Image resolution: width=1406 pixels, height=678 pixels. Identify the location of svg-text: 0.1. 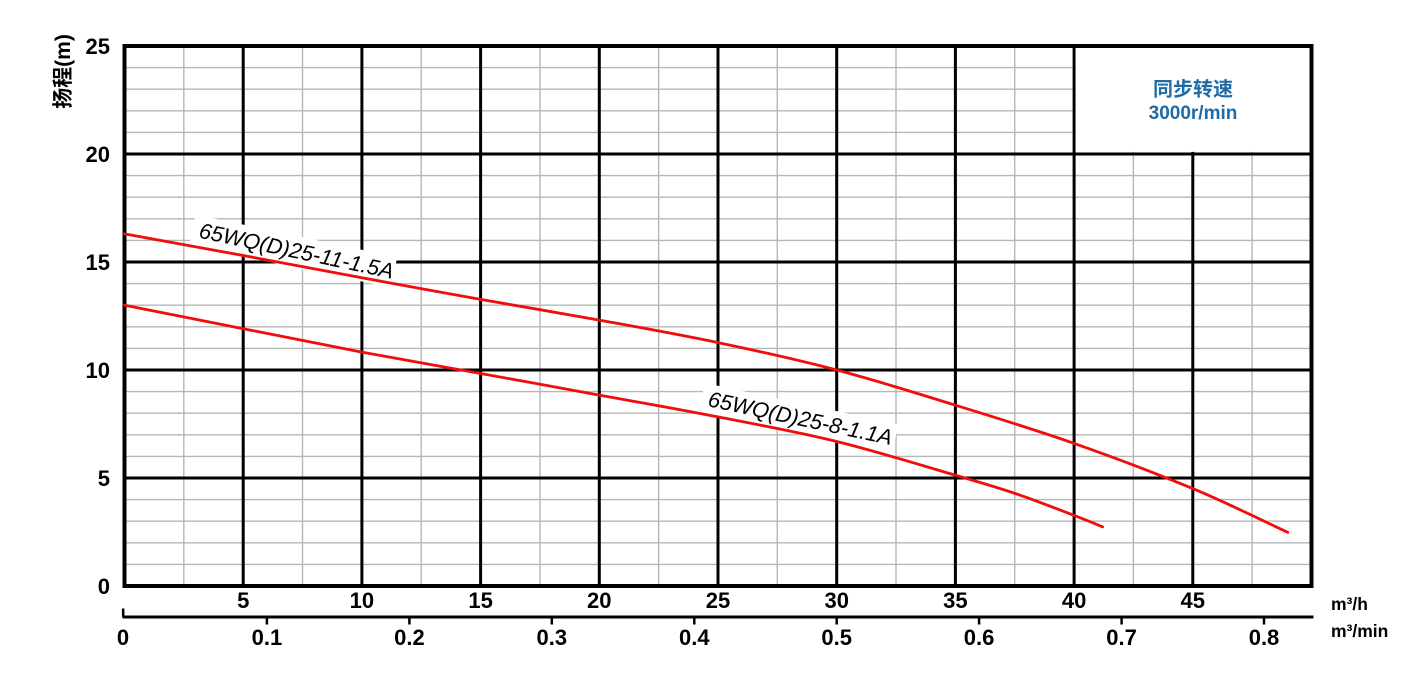
(267, 637).